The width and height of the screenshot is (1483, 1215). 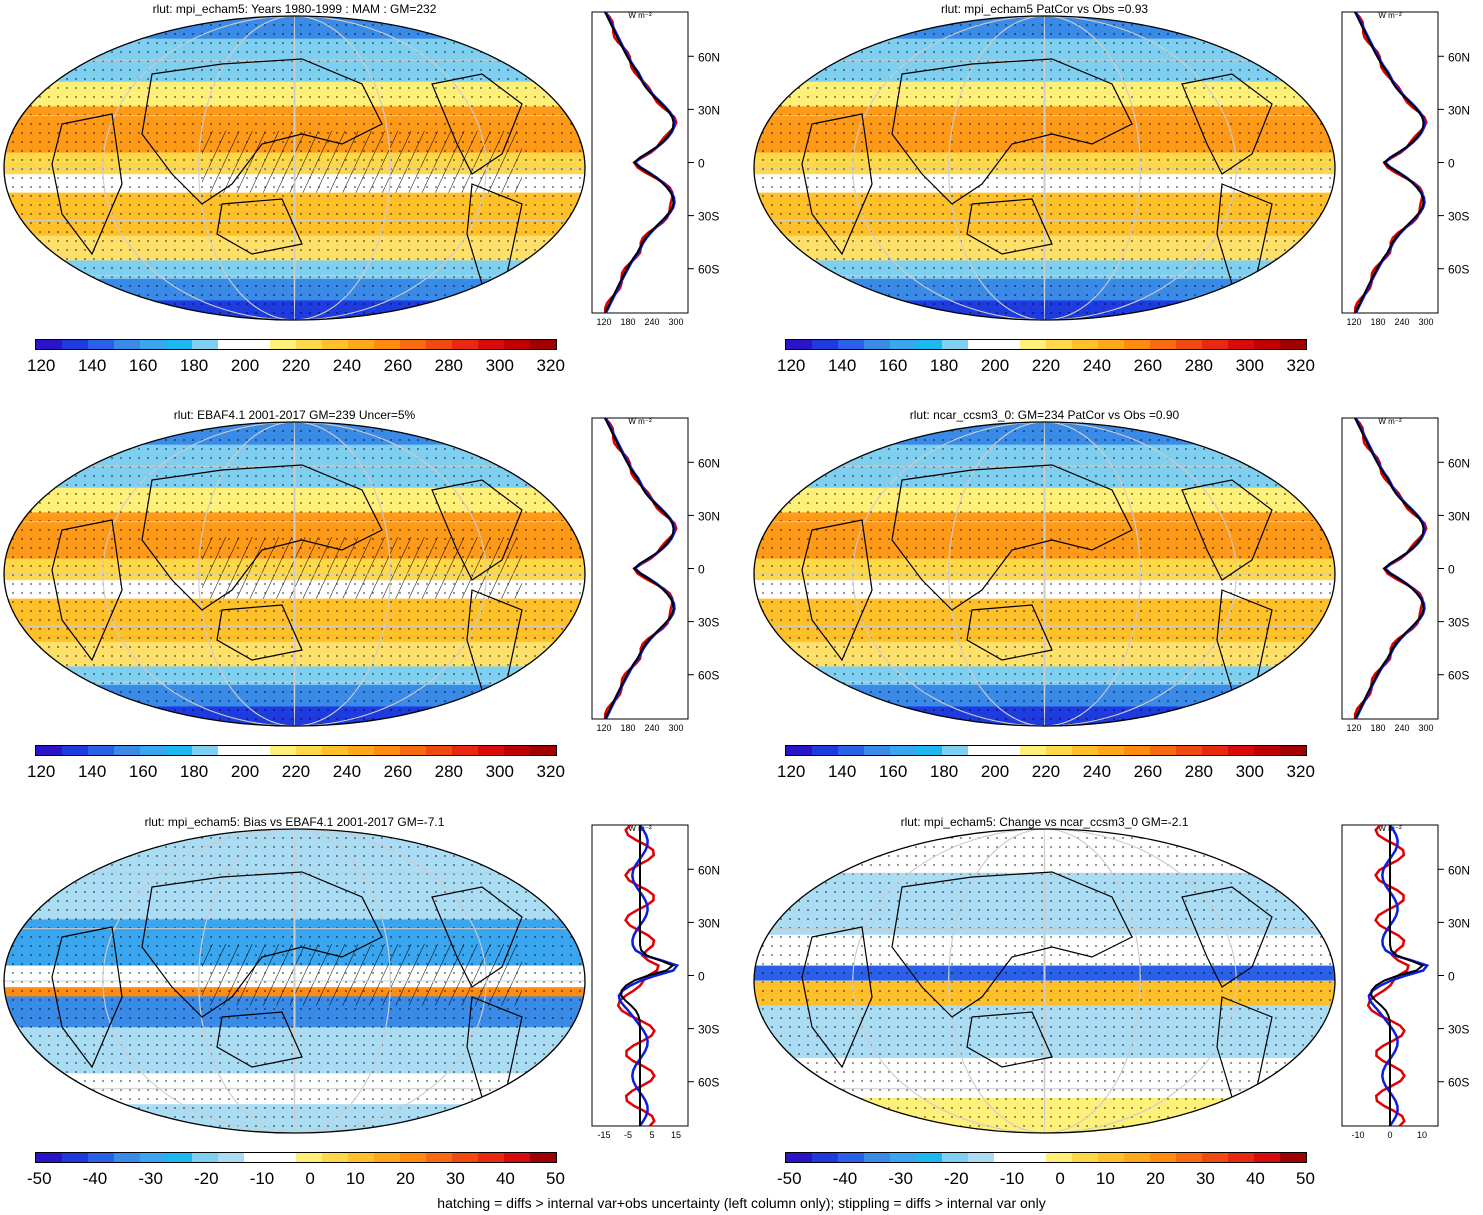 I want to click on colorbar-labels-1: 120 140 160 180 200 220 240 260 280 300 320, so click(x=296, y=366).